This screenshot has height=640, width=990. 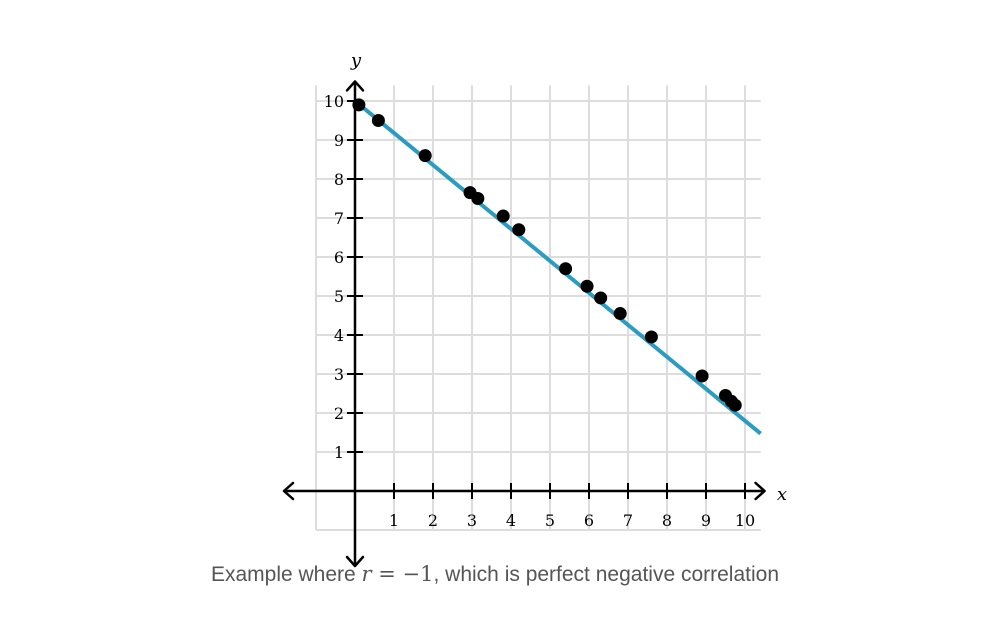 I want to click on y-tick-label: 2, so click(x=339, y=413).